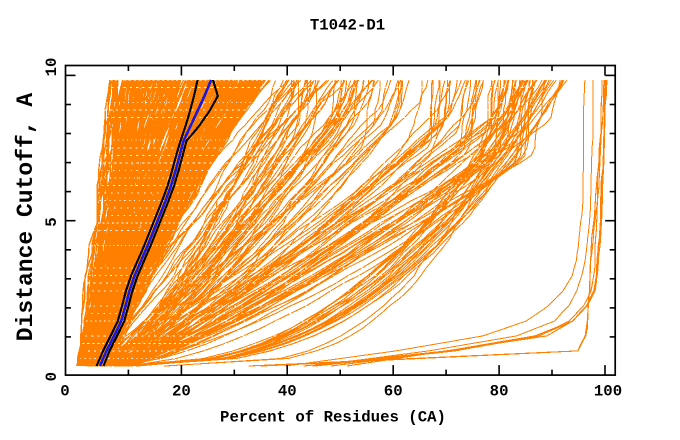  What do you see at coordinates (608, 391) in the screenshot?
I see `svg-text: 100` at bounding box center [608, 391].